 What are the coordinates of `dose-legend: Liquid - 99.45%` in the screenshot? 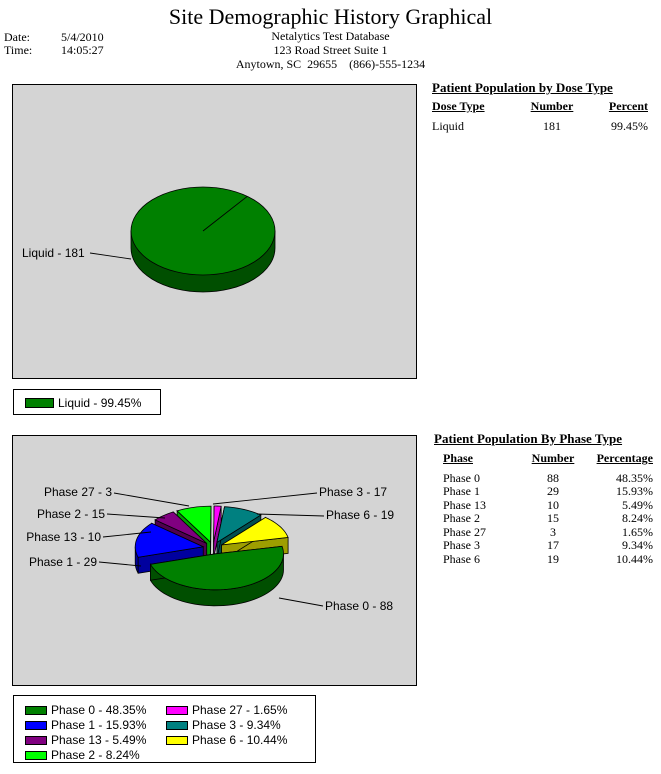 It's located at (87, 402).